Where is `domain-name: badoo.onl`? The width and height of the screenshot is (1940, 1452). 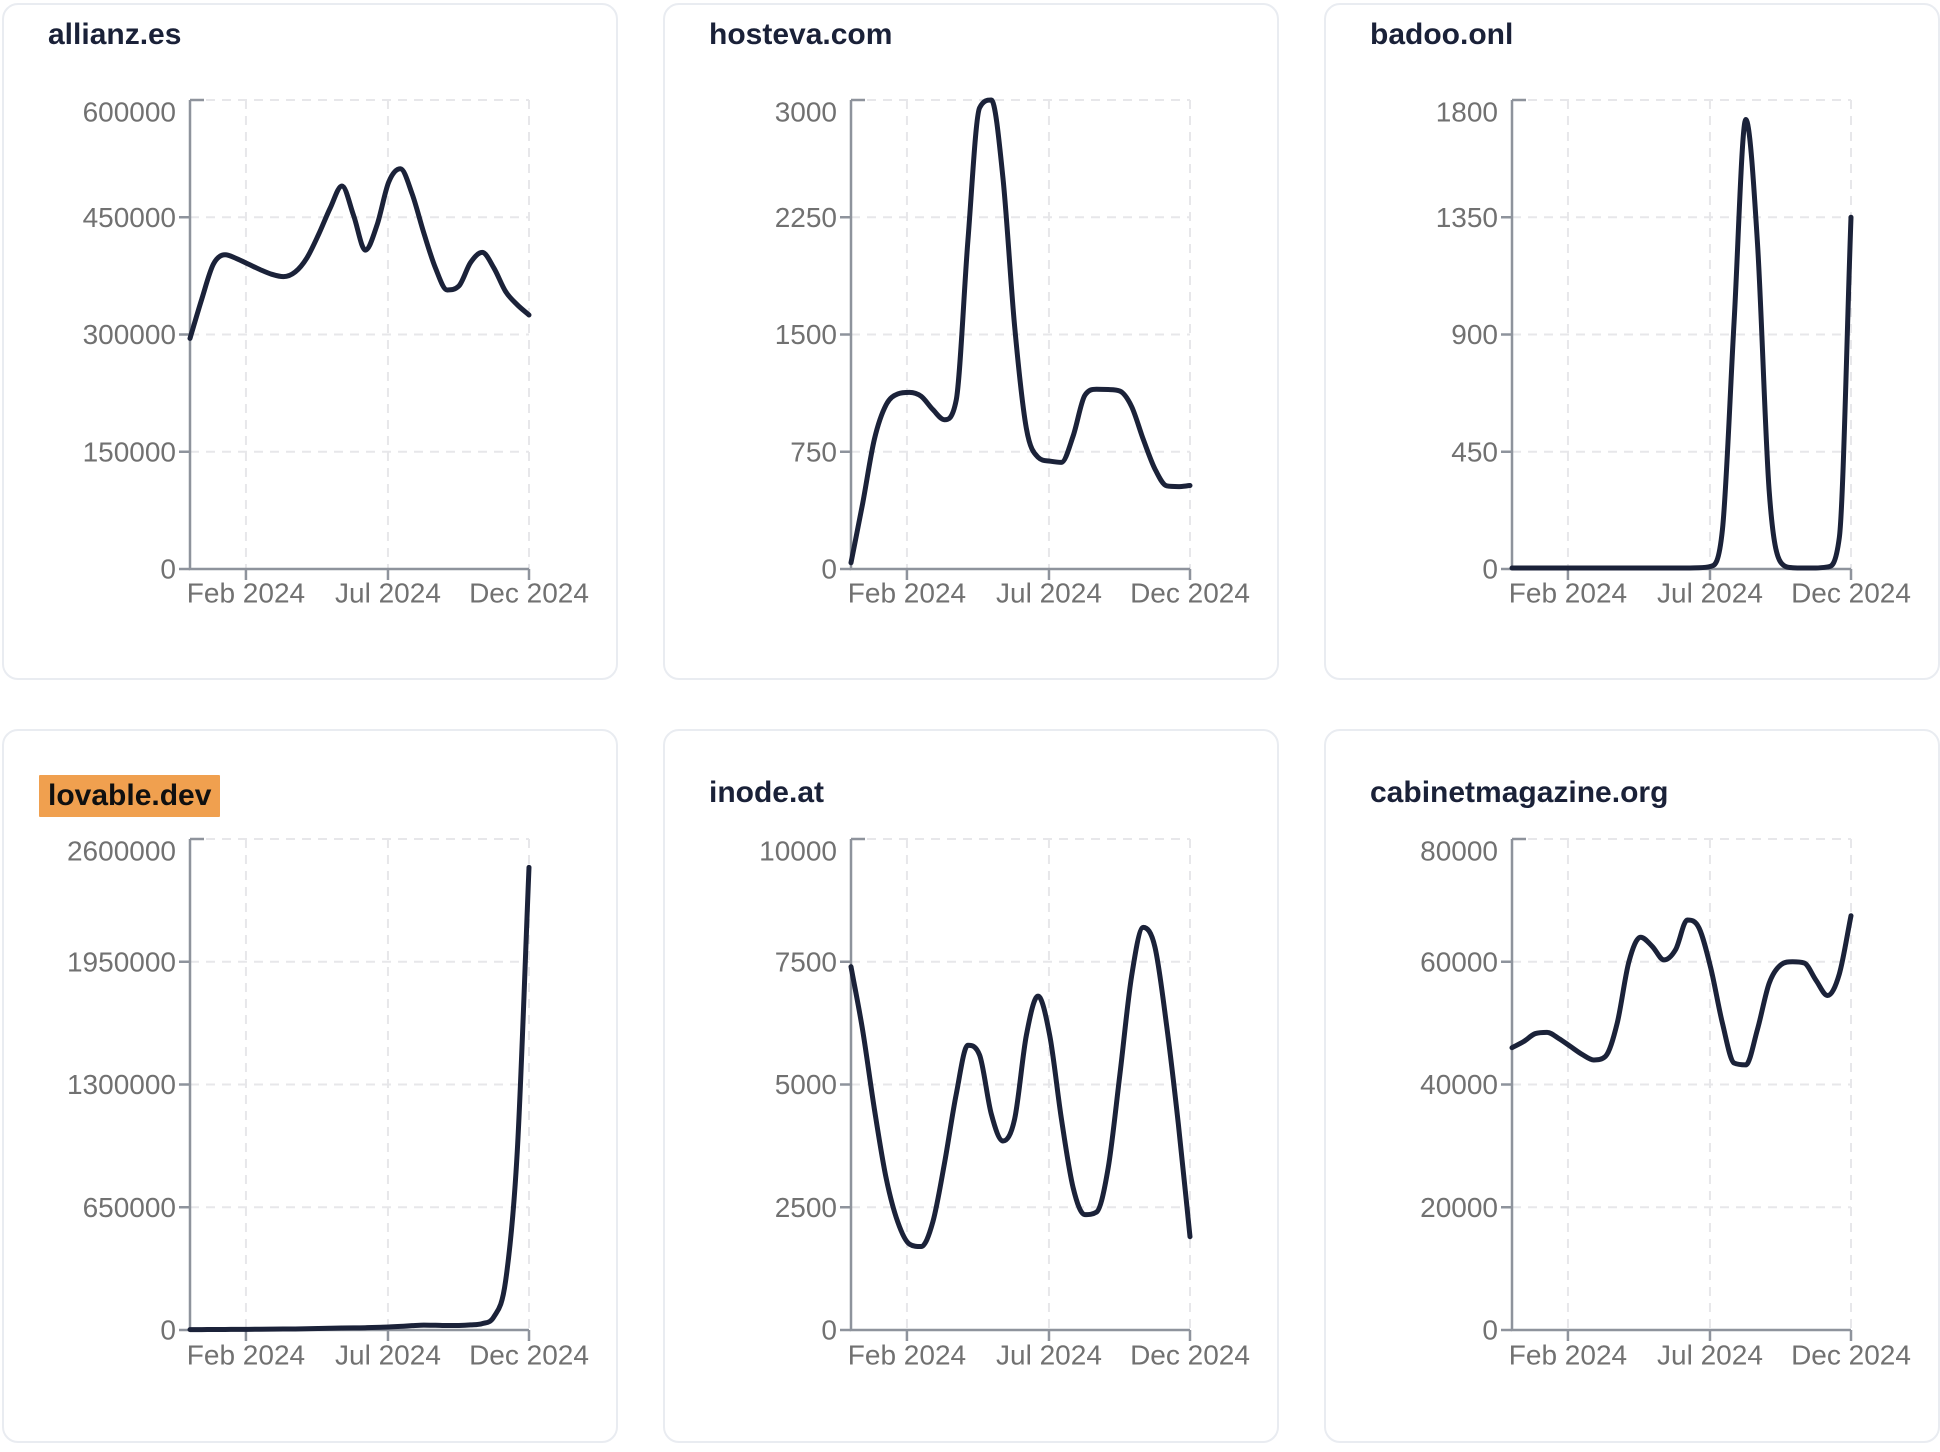 domain-name: badoo.onl is located at coordinates (1442, 34).